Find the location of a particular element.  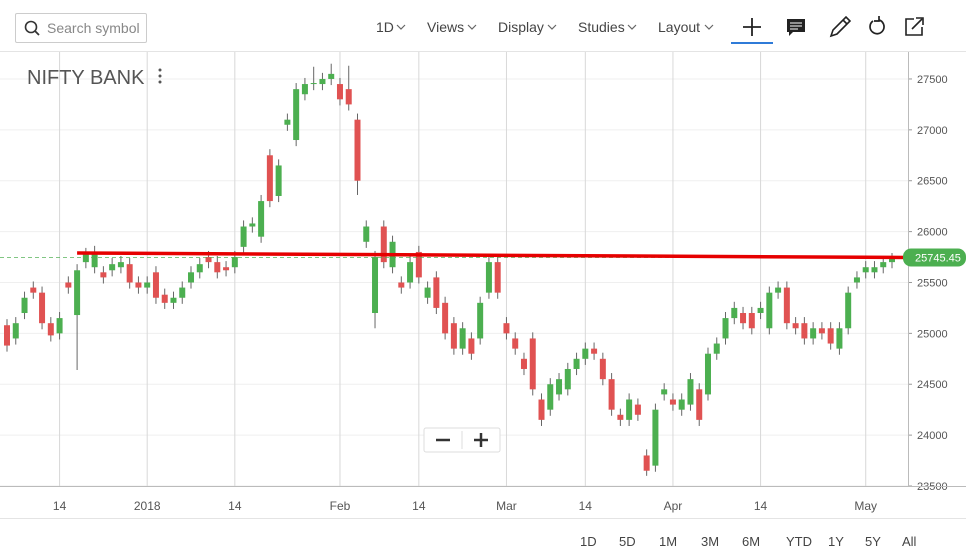

range-button: All is located at coordinates (909, 541).